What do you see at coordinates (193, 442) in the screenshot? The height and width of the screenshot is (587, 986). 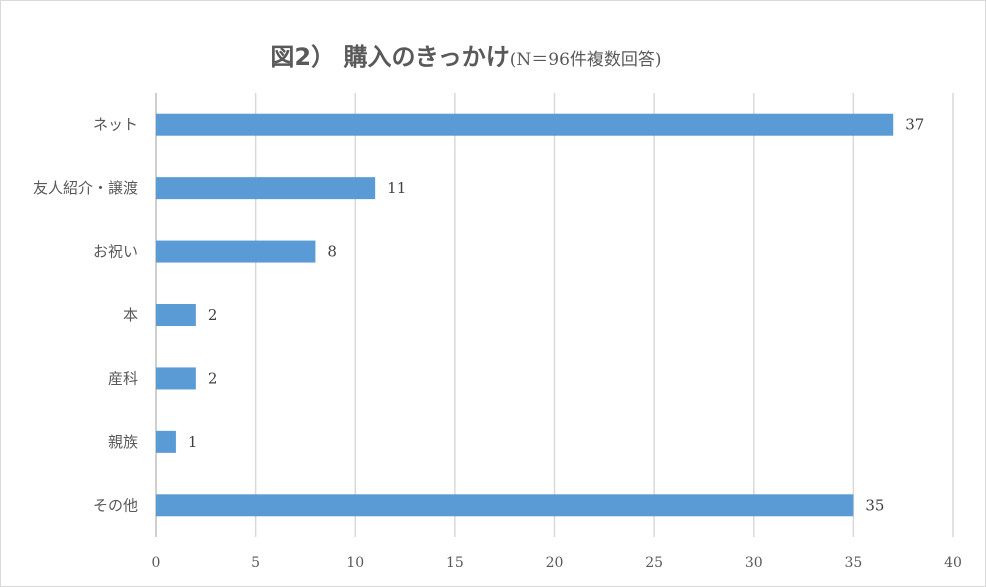 I see `data-label: 1` at bounding box center [193, 442].